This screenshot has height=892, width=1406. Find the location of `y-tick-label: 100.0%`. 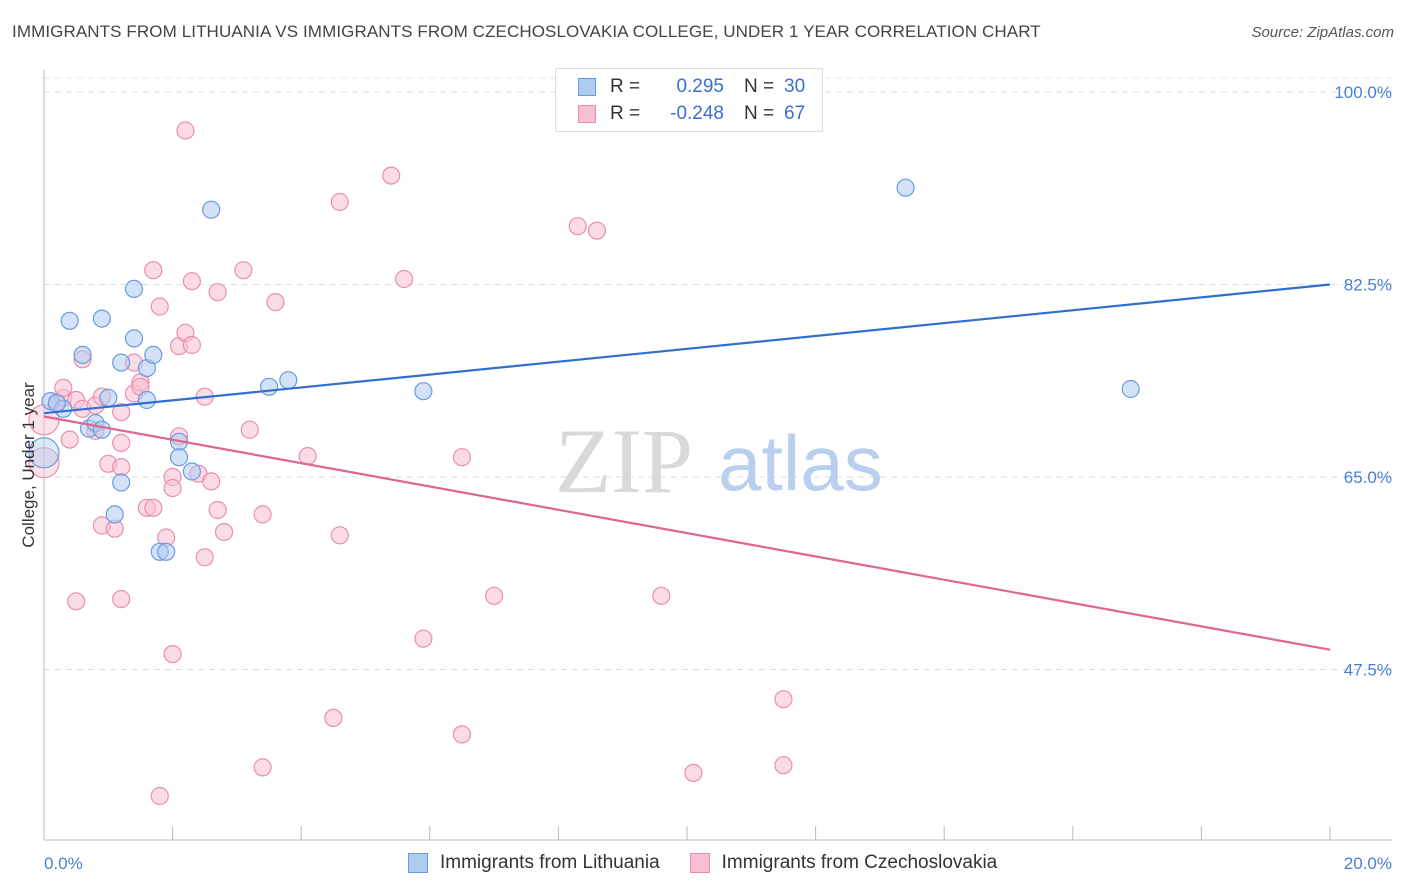

y-tick-label: 100.0% is located at coordinates (1363, 92).